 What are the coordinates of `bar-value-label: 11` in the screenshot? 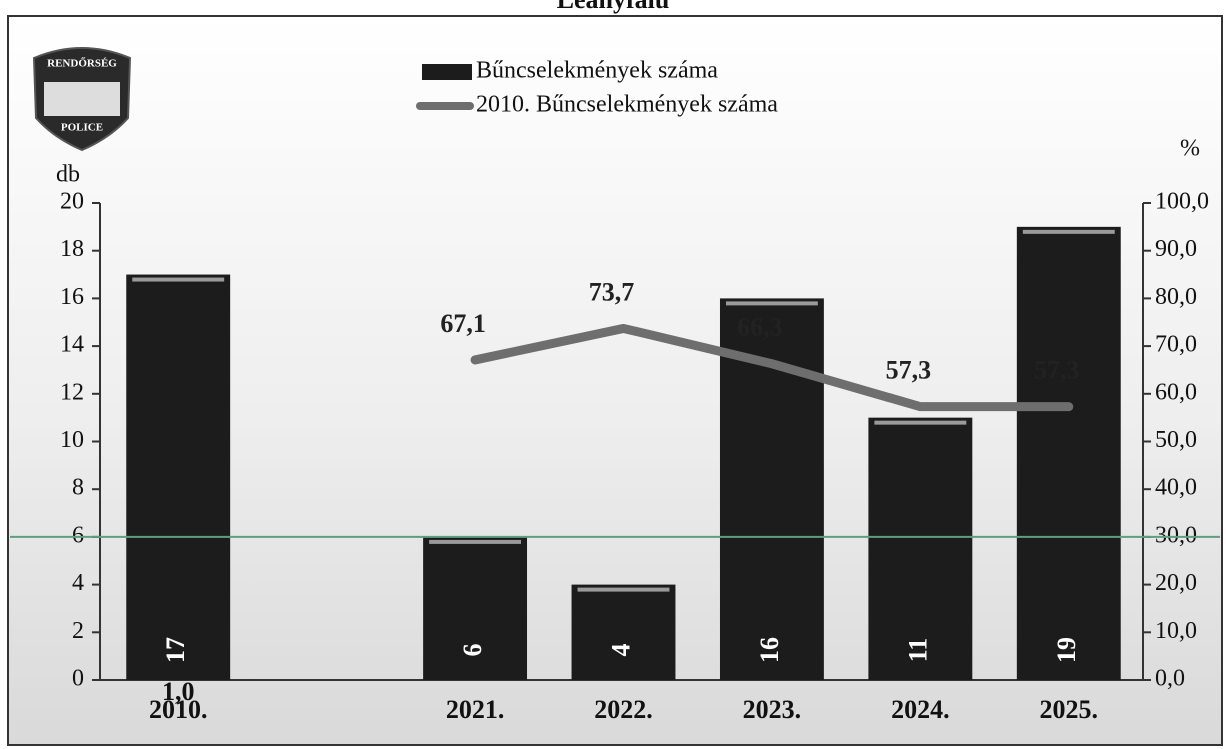 It's located at (917, 650).